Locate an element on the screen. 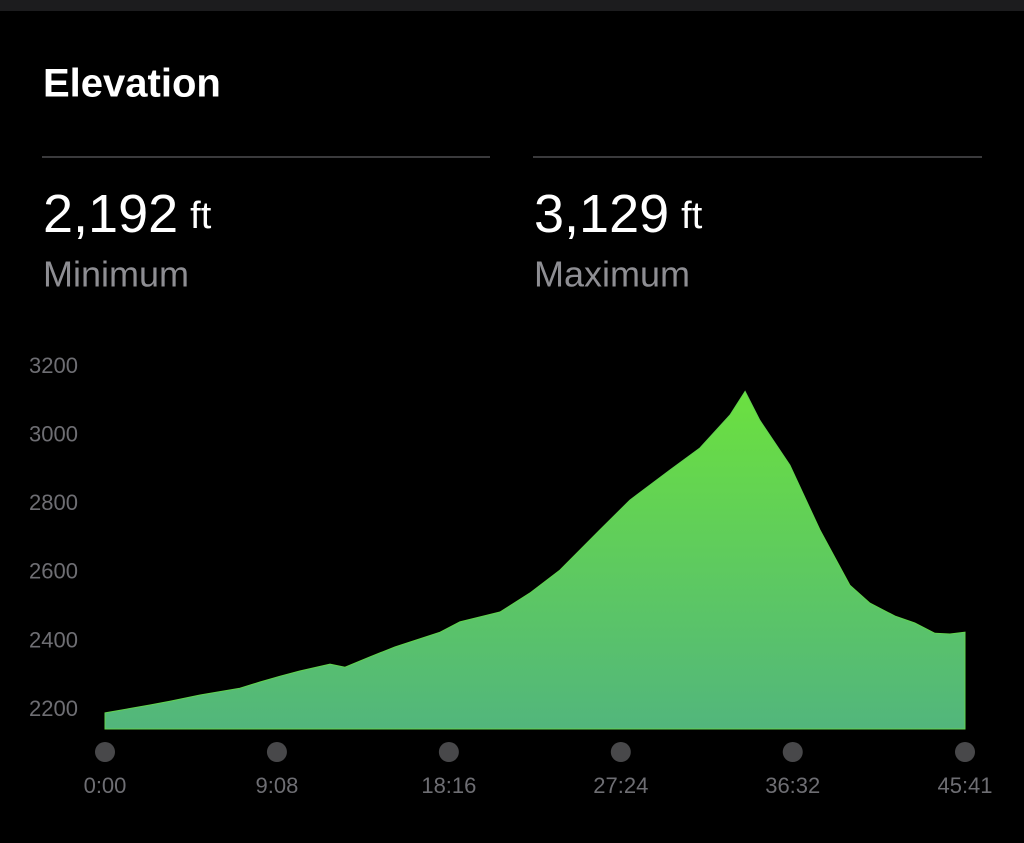  x-tick-label: 45:41 is located at coordinates (964, 785).